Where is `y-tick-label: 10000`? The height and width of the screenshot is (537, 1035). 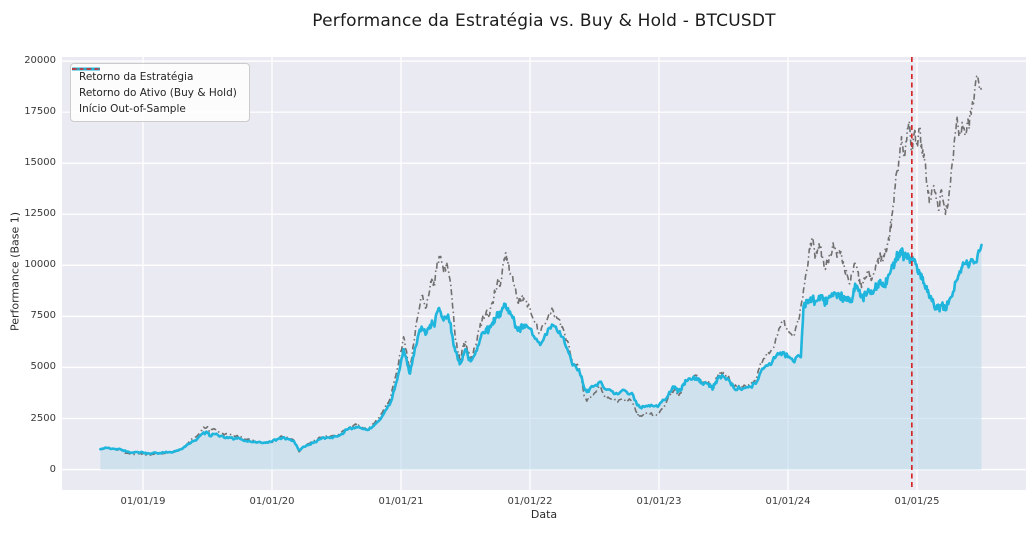
y-tick-label: 10000 is located at coordinates (40, 265).